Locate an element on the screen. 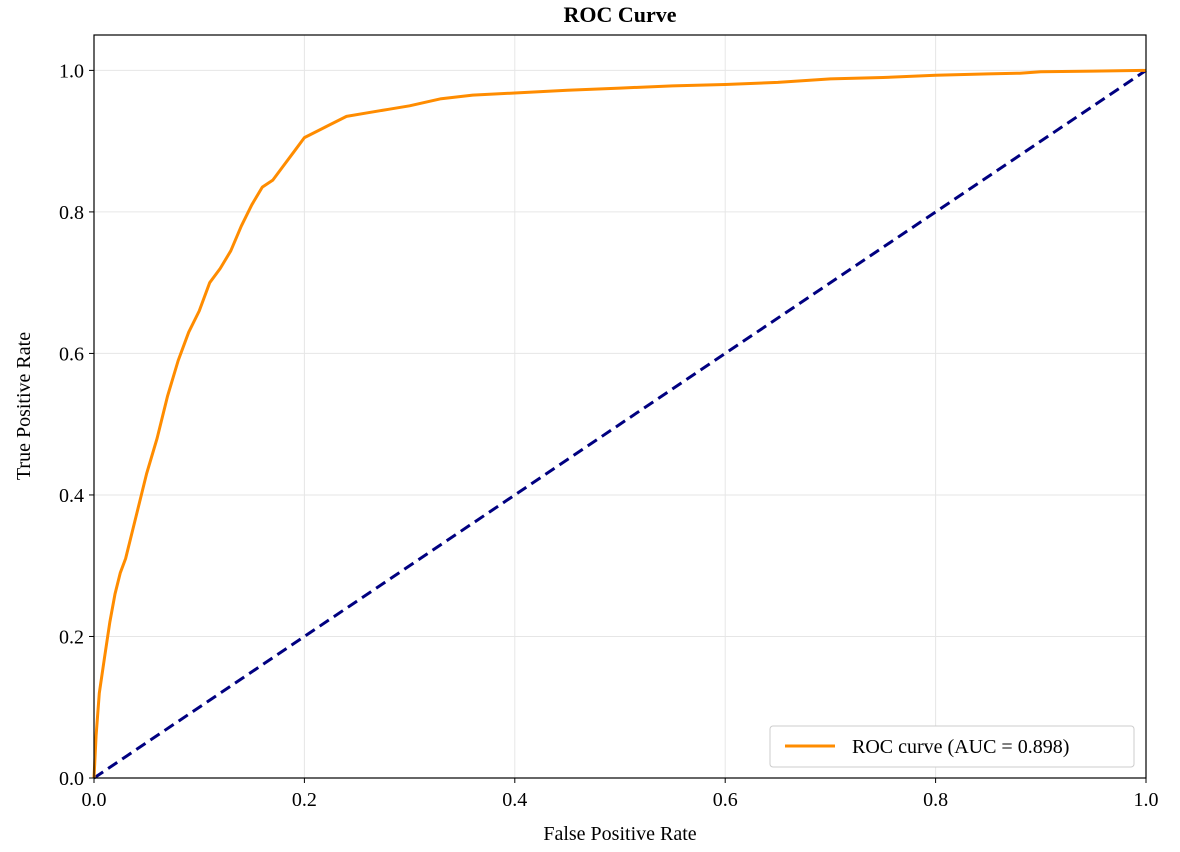 The height and width of the screenshot is (852, 1180). legend-label: ROC curve (AUC = 0.898) is located at coordinates (960, 747).